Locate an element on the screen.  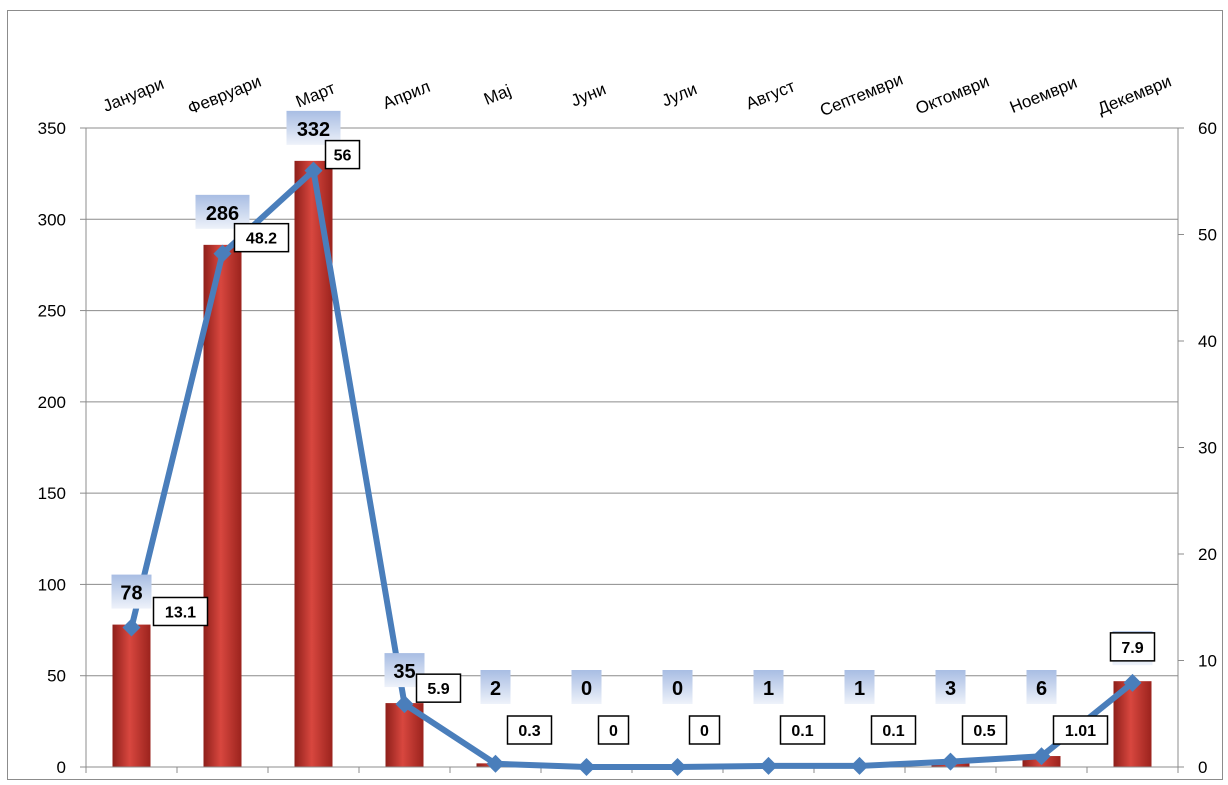
line-label: 56 is located at coordinates (343, 156).